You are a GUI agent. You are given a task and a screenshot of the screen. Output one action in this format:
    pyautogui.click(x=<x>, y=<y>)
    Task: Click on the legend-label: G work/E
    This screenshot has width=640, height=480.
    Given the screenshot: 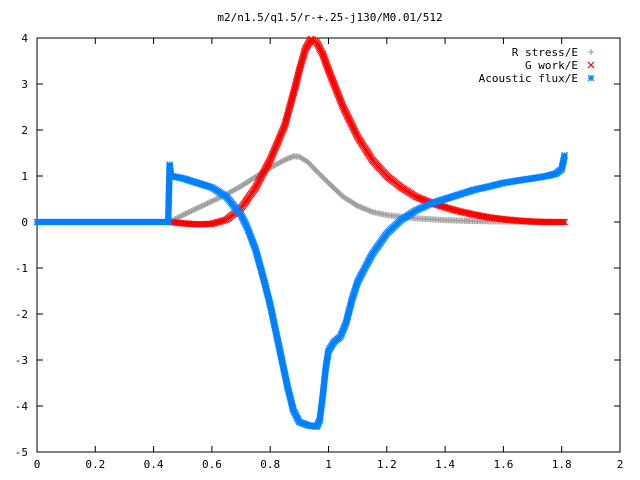 What is the action you would take?
    pyautogui.click(x=551, y=65)
    